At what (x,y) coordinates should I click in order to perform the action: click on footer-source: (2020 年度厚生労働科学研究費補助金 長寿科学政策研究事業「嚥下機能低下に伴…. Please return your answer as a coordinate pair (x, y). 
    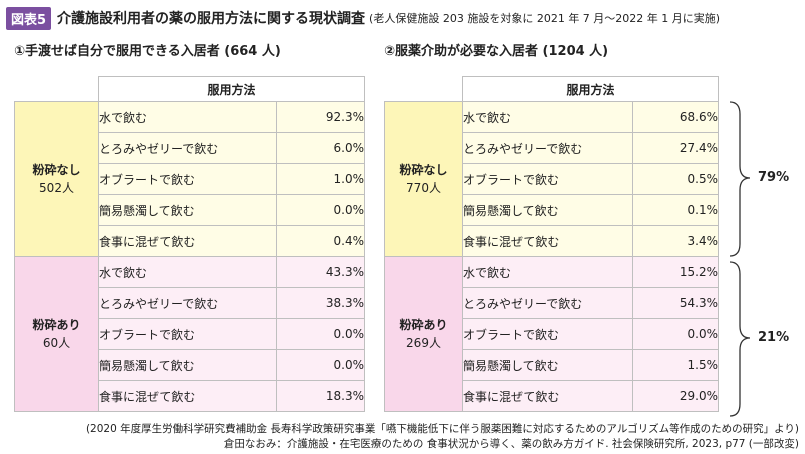
    Looking at the image, I should click on (442, 429).